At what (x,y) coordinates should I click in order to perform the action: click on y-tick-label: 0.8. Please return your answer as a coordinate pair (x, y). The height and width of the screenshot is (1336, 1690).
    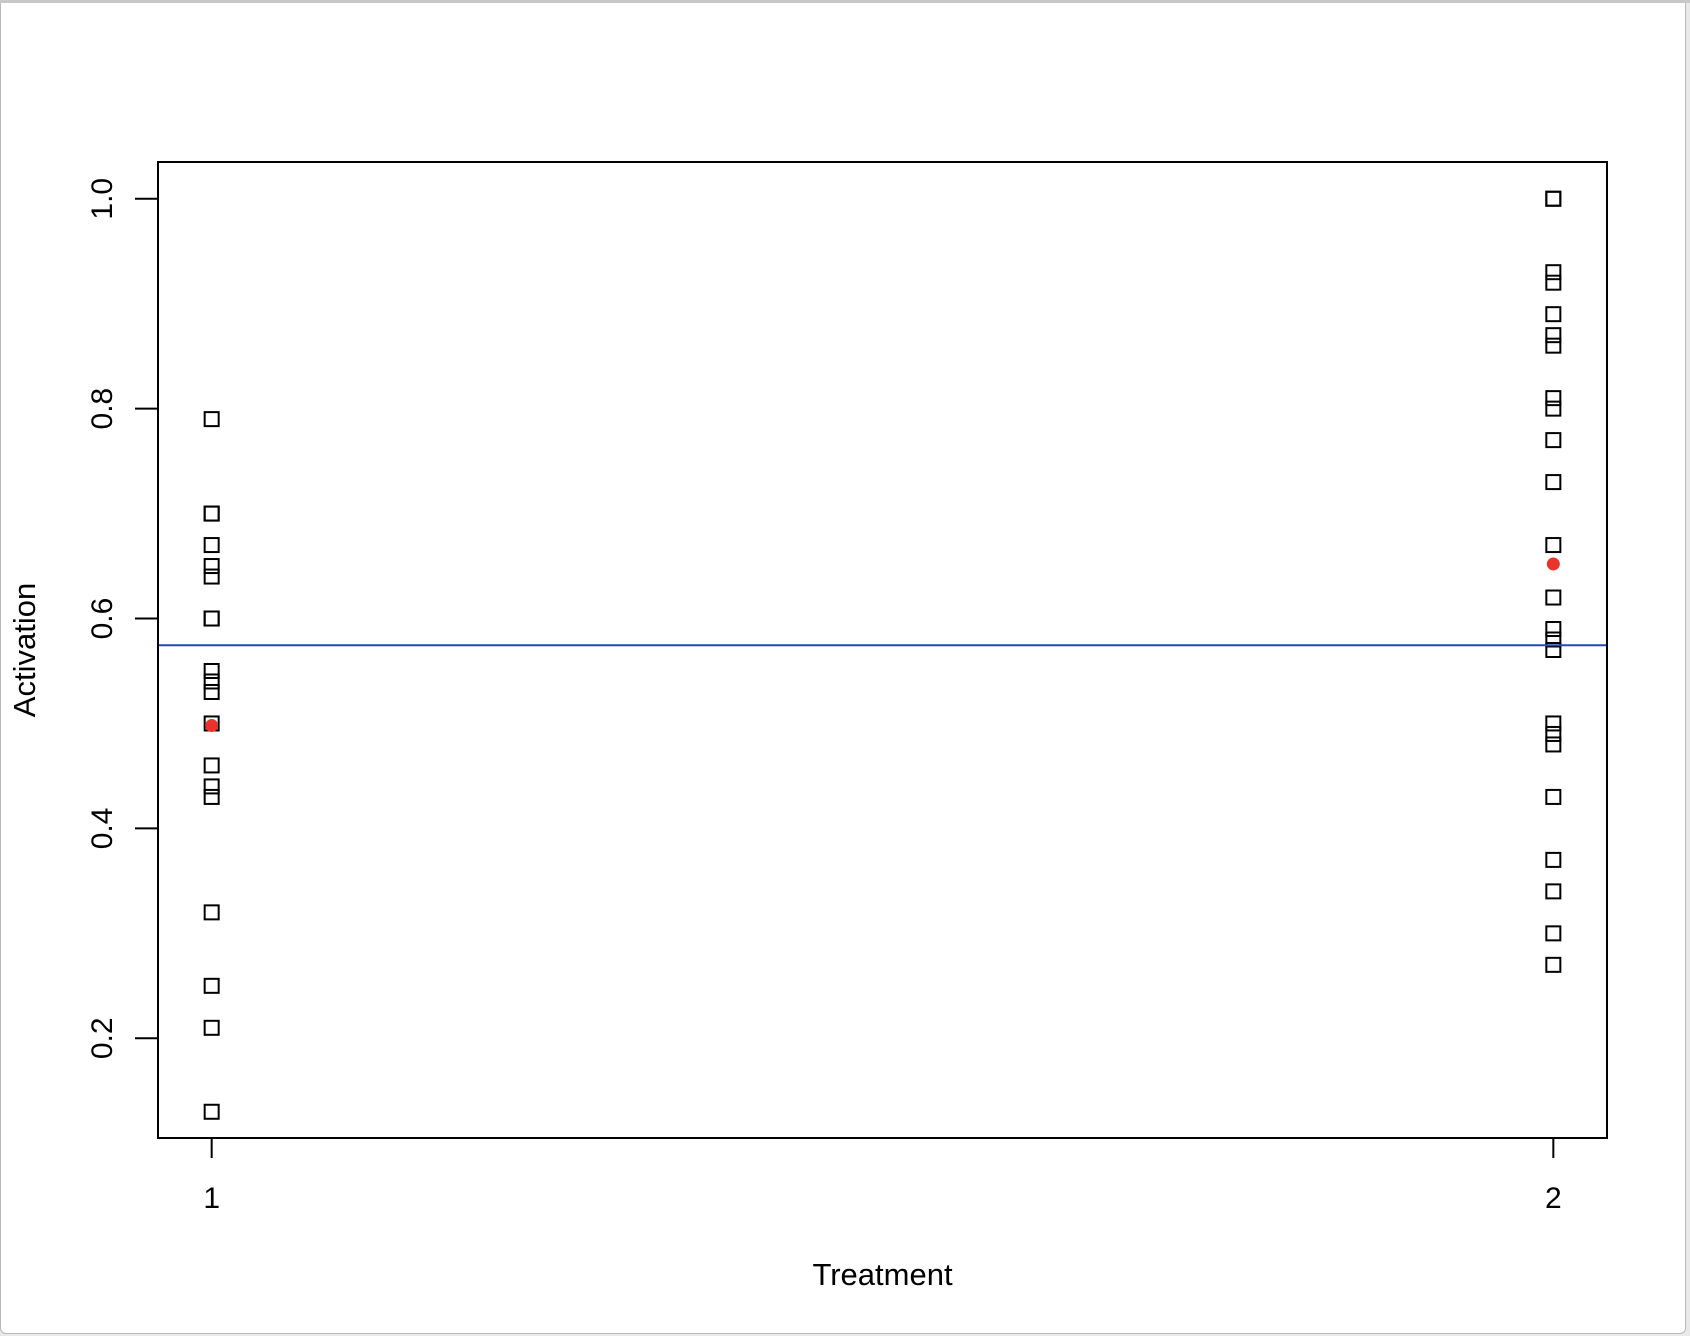
    Looking at the image, I should click on (102, 409).